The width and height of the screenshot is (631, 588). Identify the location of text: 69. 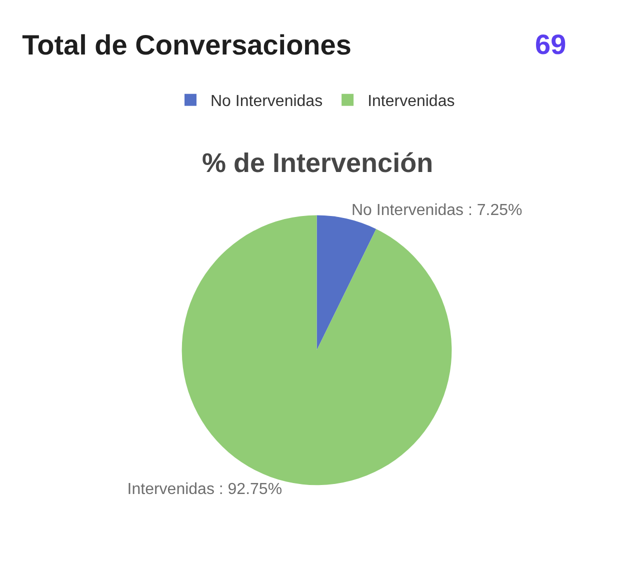
(550, 44).